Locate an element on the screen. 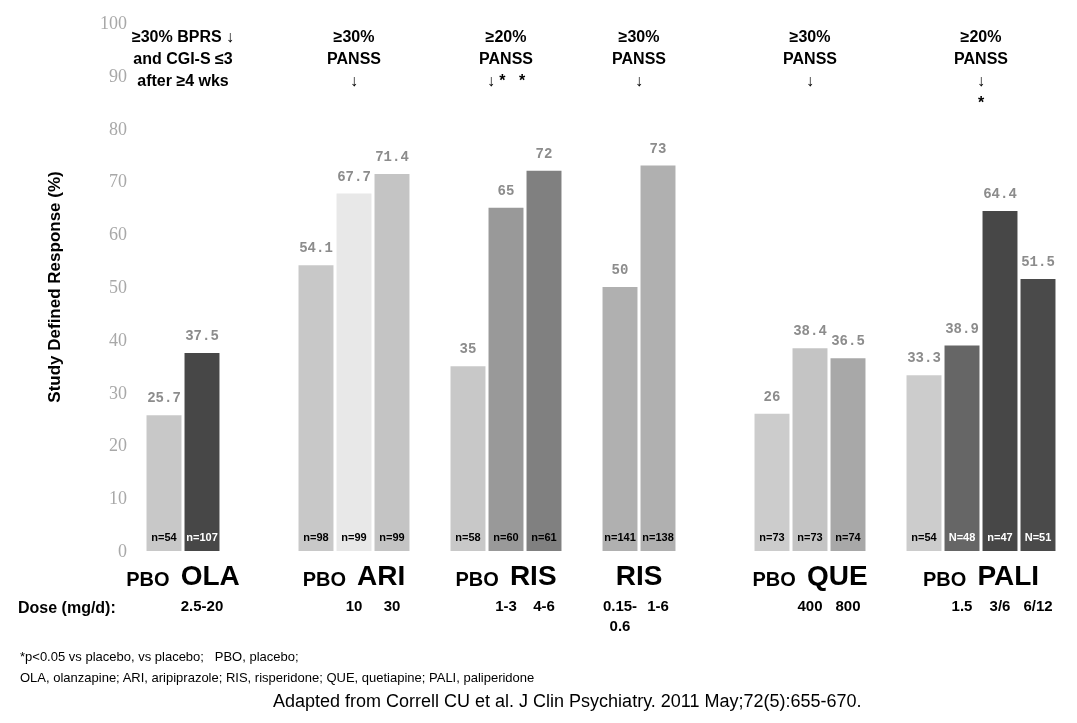 Image resolution: width=1077 pixels, height=723 pixels. x-tick-label: 4-6 is located at coordinates (544, 605).